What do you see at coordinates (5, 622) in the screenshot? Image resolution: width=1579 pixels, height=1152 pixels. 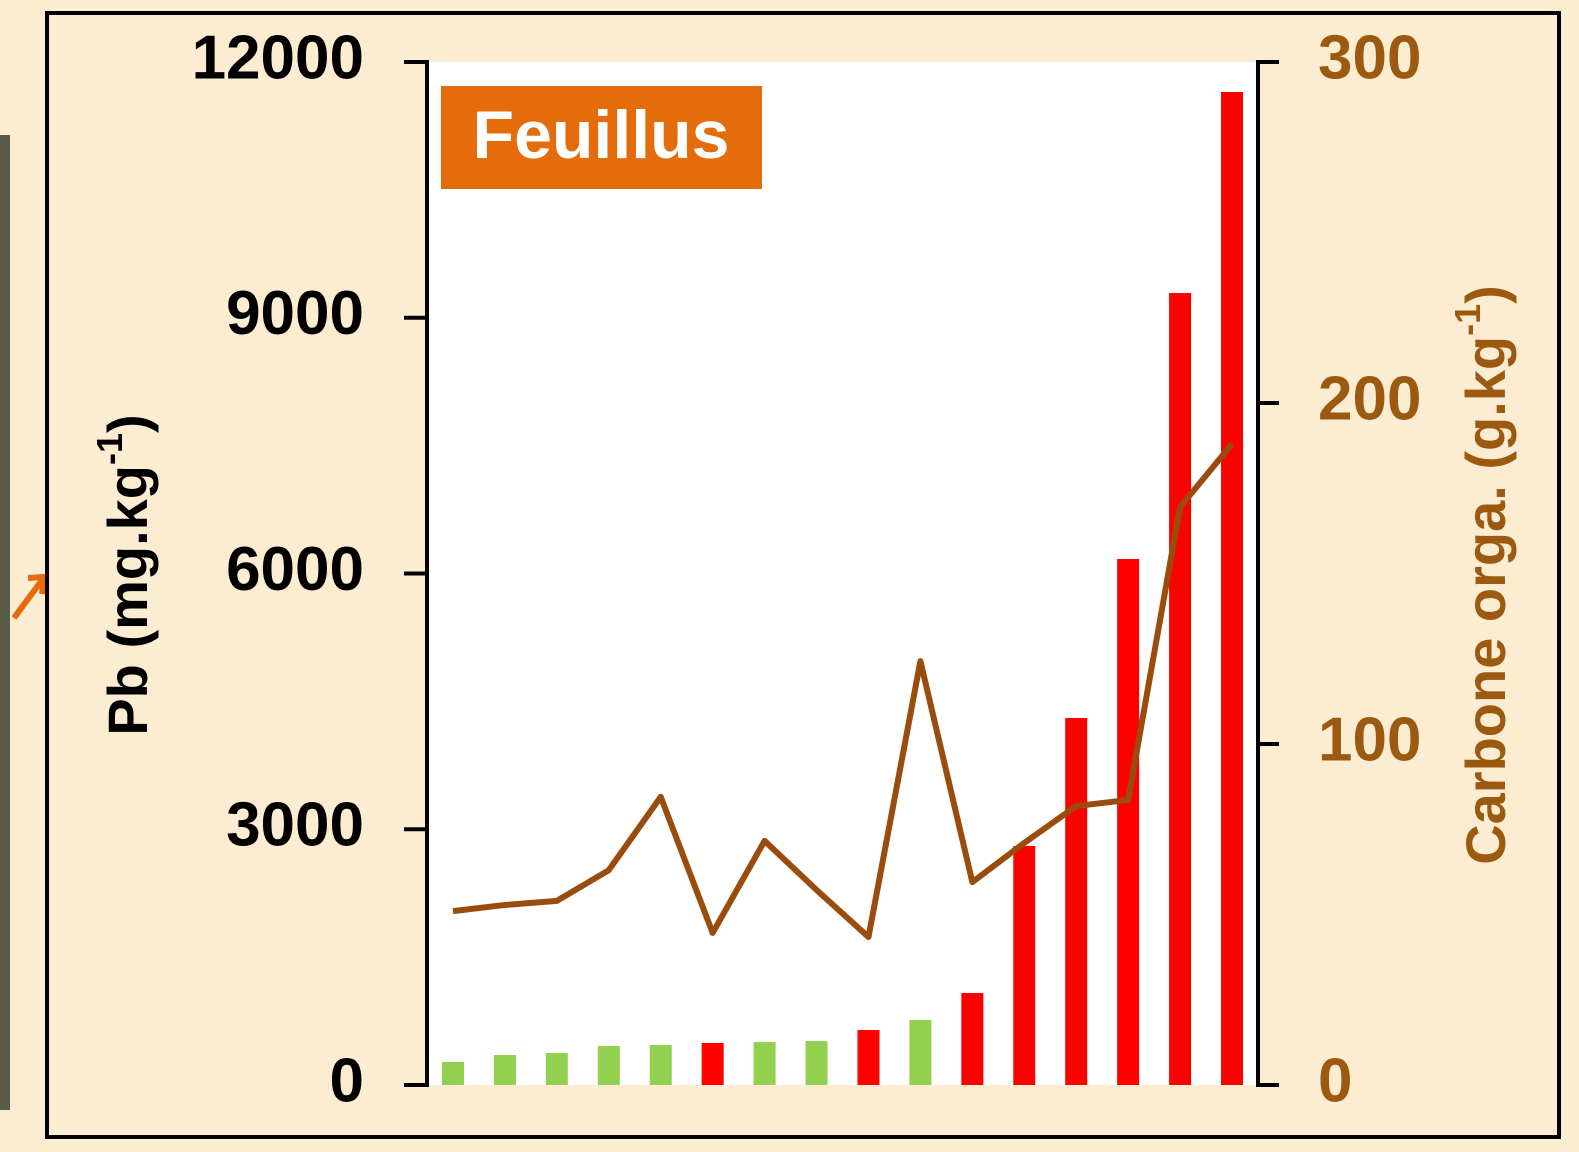 I see `photo-edge` at bounding box center [5, 622].